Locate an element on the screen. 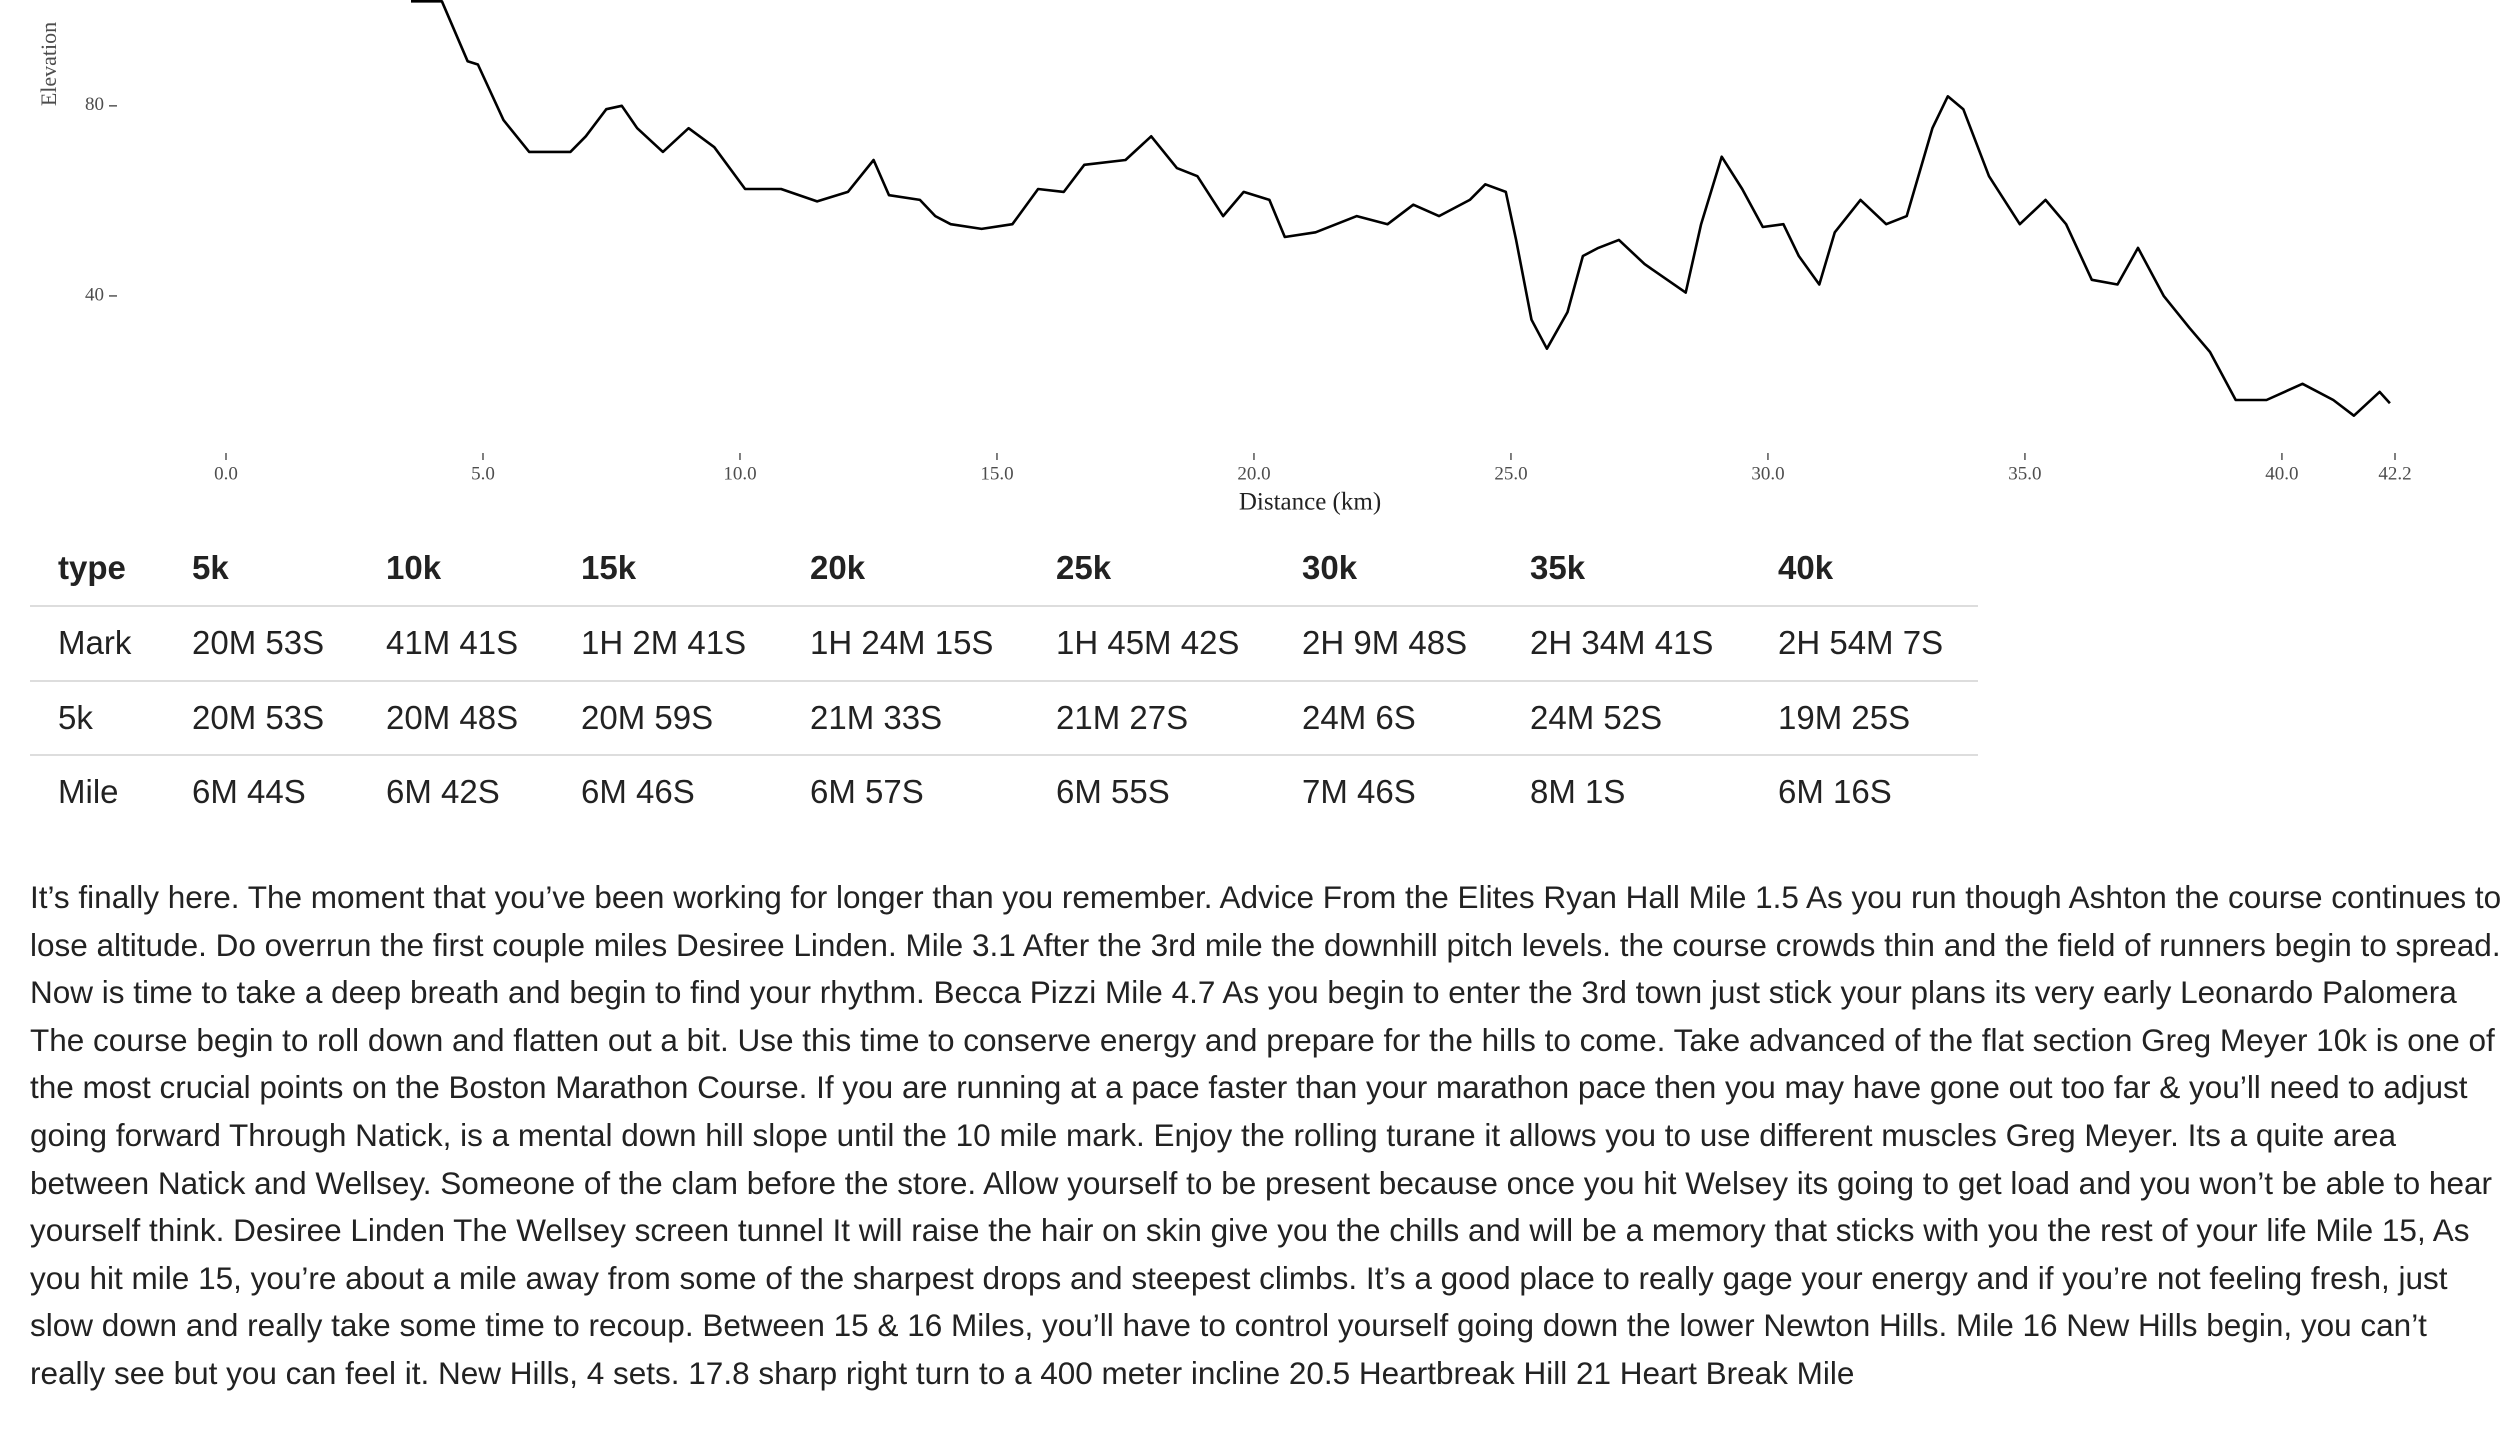 The image size is (2510, 1446). table-cell: 6M 42S is located at coordinates (443, 791).